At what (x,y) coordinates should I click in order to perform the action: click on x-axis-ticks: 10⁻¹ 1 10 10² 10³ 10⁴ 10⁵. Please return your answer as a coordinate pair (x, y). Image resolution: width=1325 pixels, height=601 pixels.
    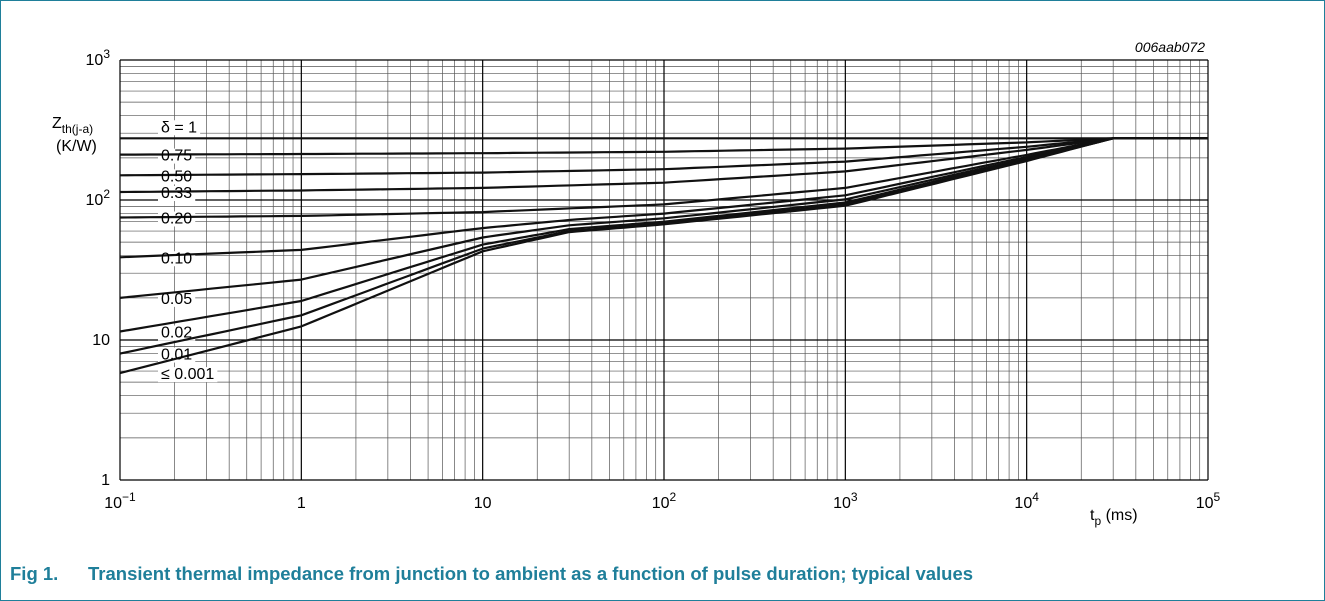
    Looking at the image, I should click on (662, 501).